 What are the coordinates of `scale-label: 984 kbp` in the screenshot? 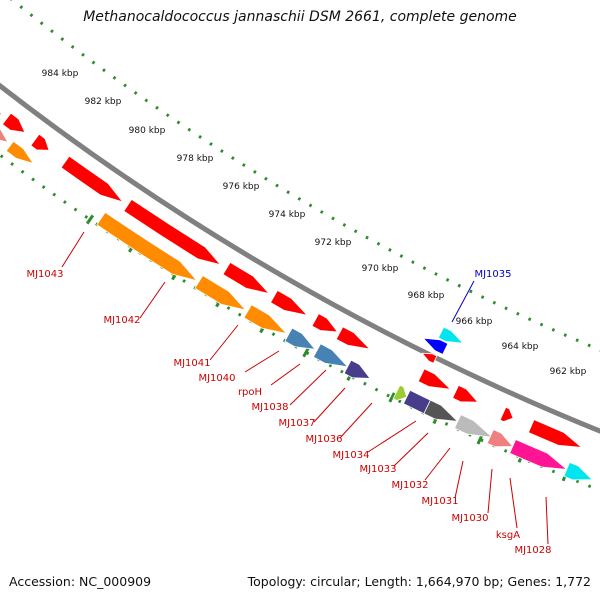 It's located at (60, 74).